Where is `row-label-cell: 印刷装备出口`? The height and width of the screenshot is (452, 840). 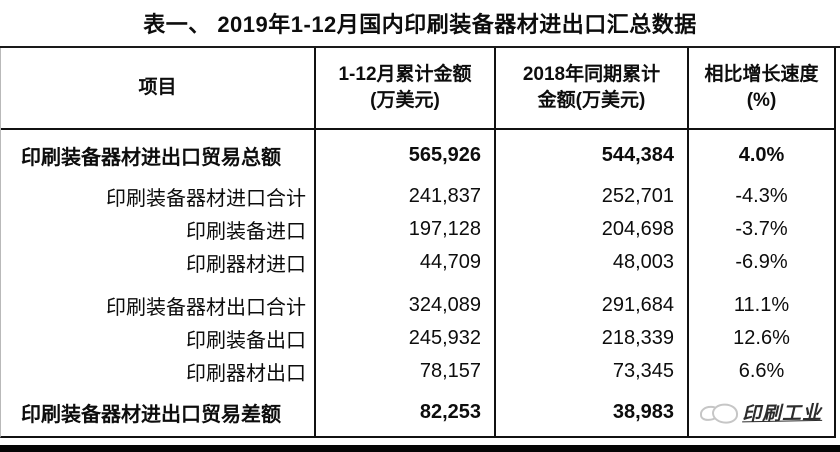 row-label-cell: 印刷装备出口 is located at coordinates (246, 341).